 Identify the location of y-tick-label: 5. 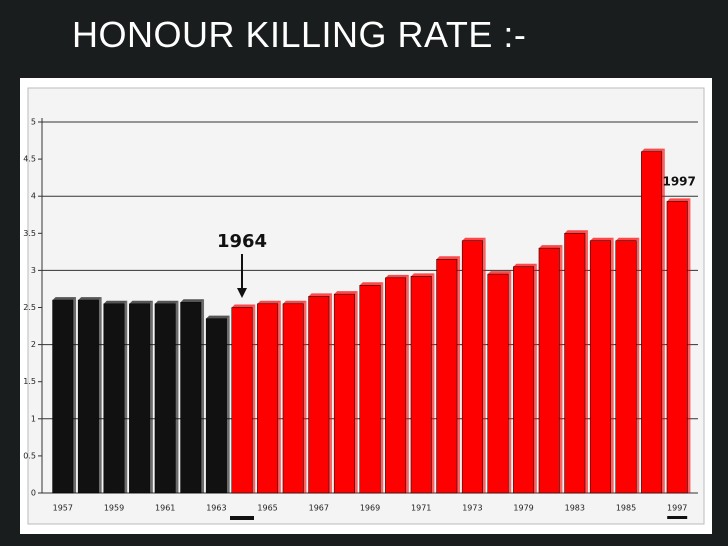
(33, 122).